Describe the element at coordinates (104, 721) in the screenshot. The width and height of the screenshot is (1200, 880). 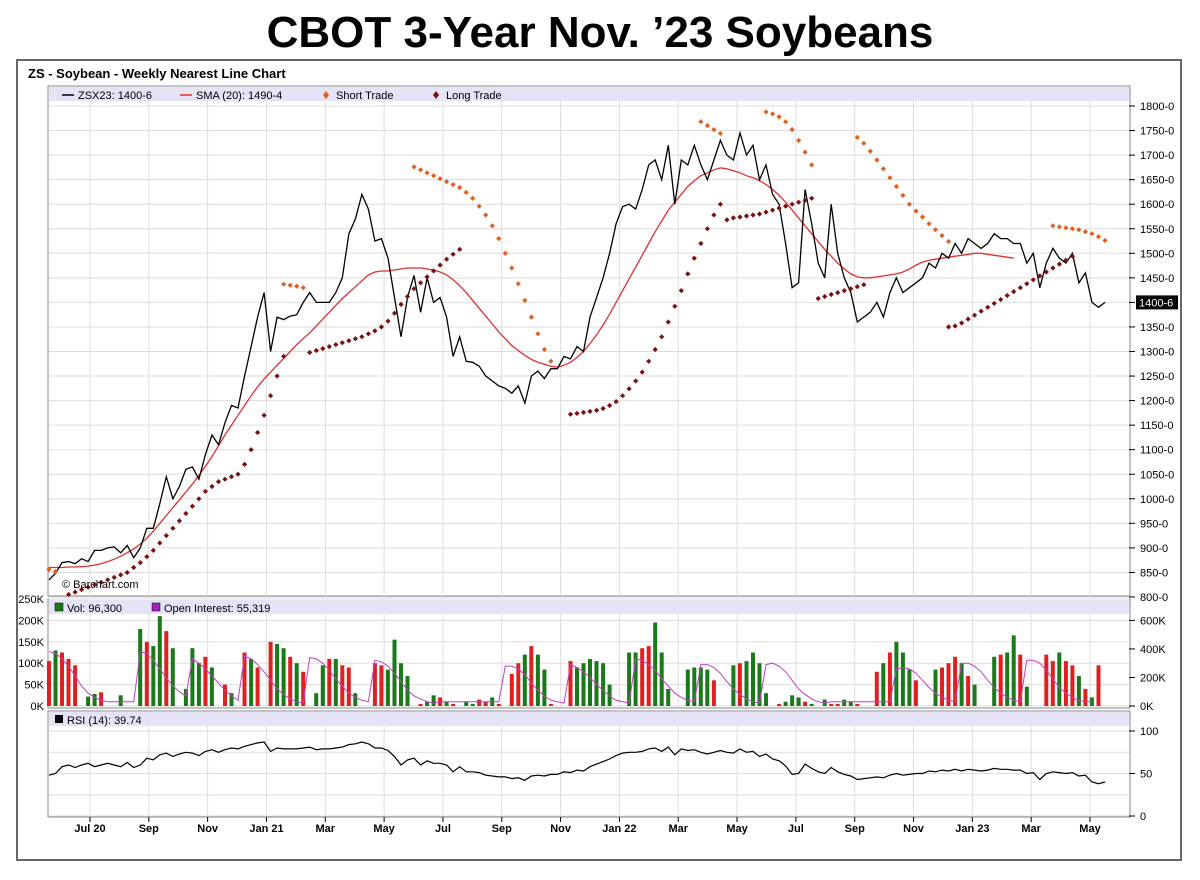
I see `rsi-legend-label: RSI (14): 39.74` at that location.